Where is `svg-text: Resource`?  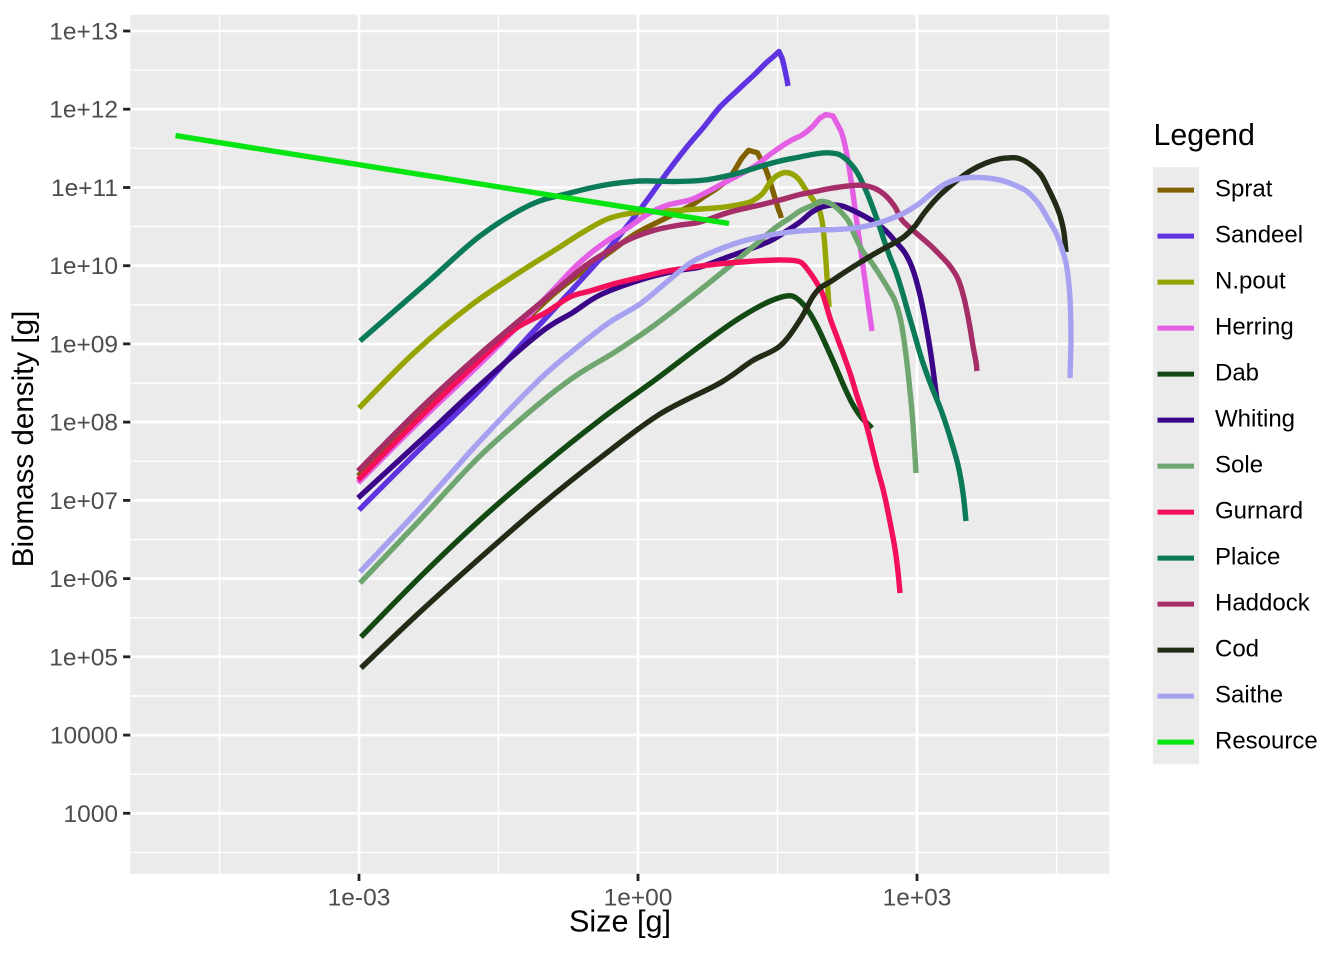 svg-text: Resource is located at coordinates (1266, 741).